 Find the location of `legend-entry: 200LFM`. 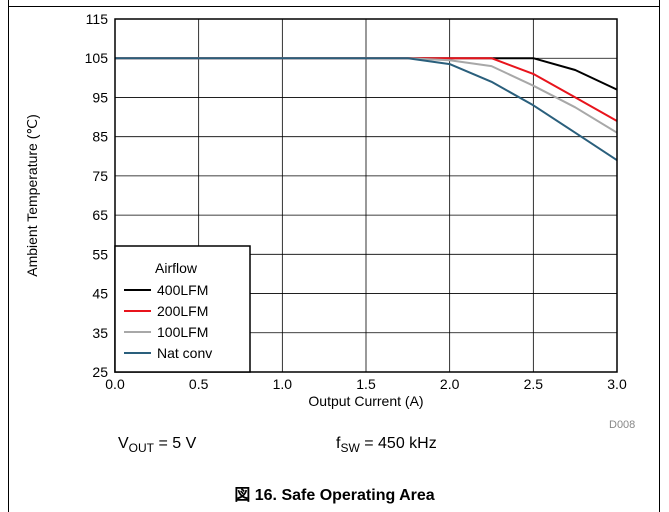

legend-entry: 200LFM is located at coordinates (182, 311).